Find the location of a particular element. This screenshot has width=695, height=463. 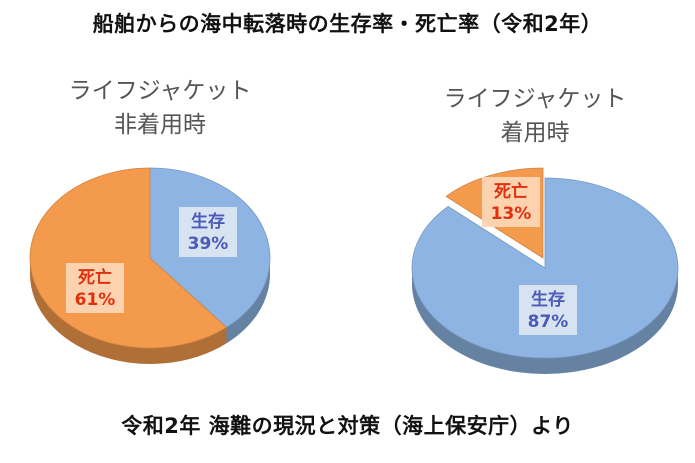

slice-label-value: 13% is located at coordinates (511, 214).